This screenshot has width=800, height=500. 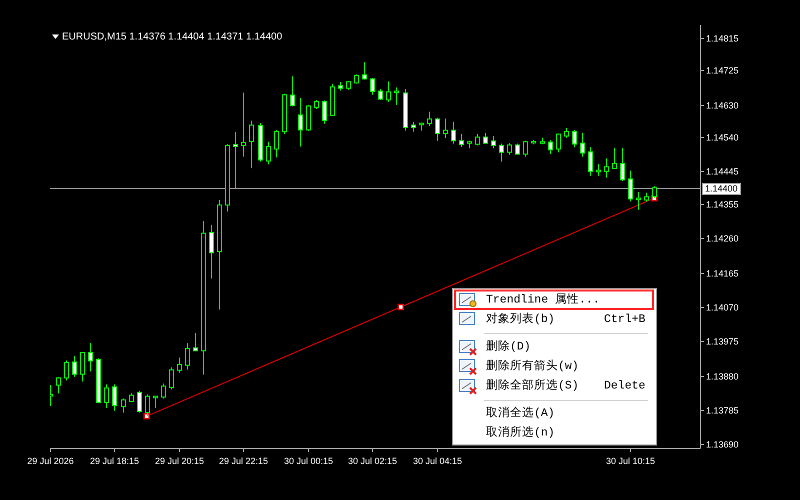 What do you see at coordinates (309, 461) in the screenshot?
I see `x-tick-label: 30 Jul 00:15` at bounding box center [309, 461].